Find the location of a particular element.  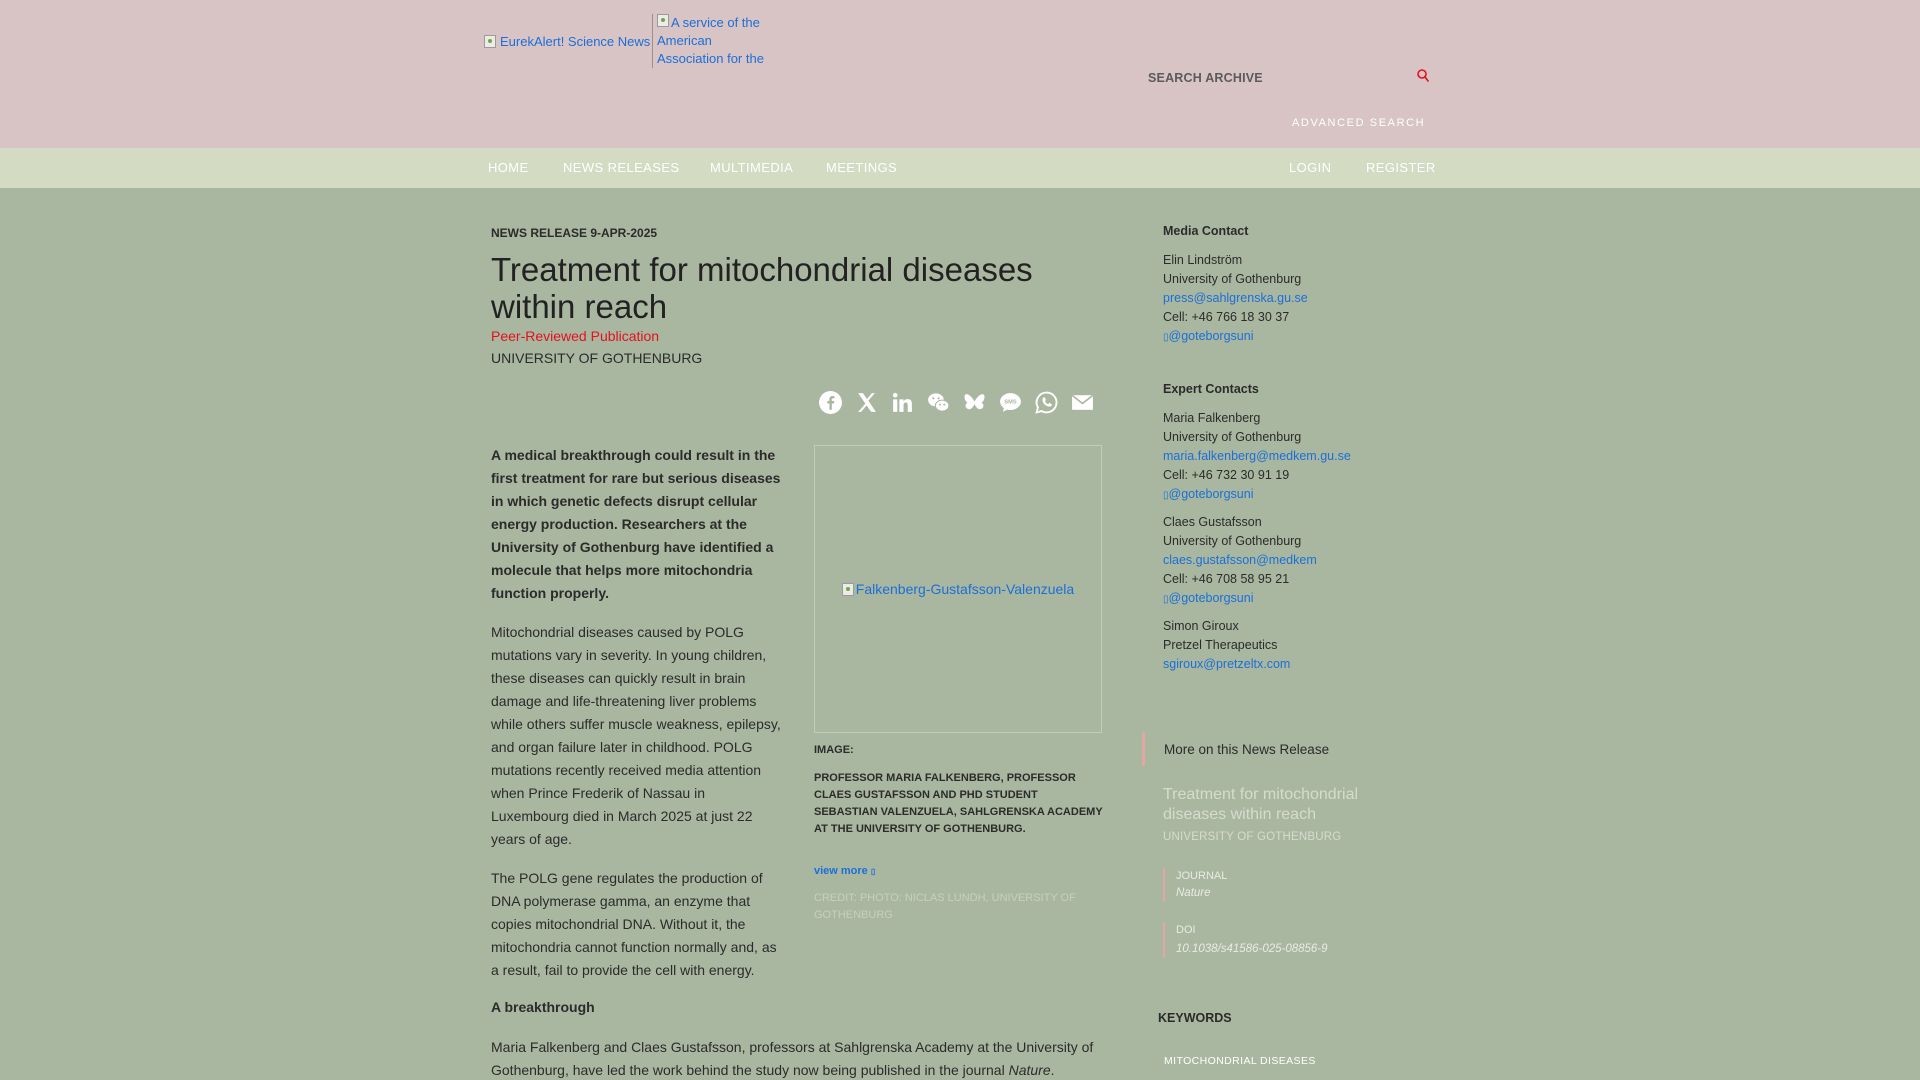

search-input: SEARCH ARCHIVE is located at coordinates (1205, 78).